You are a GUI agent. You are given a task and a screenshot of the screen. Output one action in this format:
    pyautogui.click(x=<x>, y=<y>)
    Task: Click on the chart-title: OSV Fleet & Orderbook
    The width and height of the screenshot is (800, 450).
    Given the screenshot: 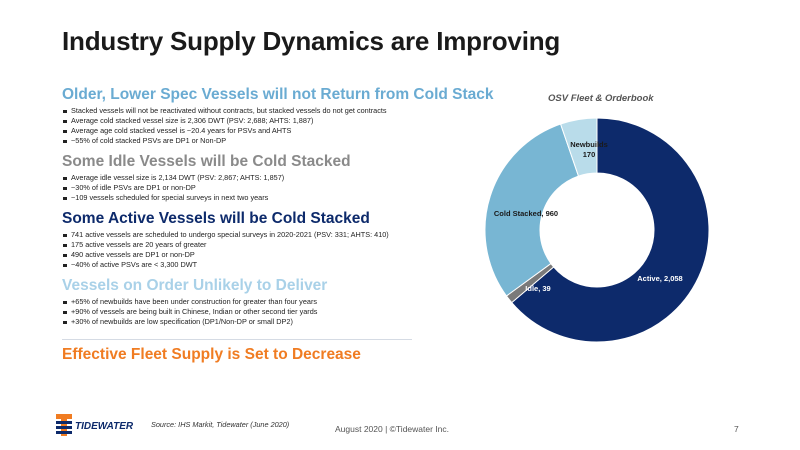 What is the action you would take?
    pyautogui.click(x=601, y=98)
    